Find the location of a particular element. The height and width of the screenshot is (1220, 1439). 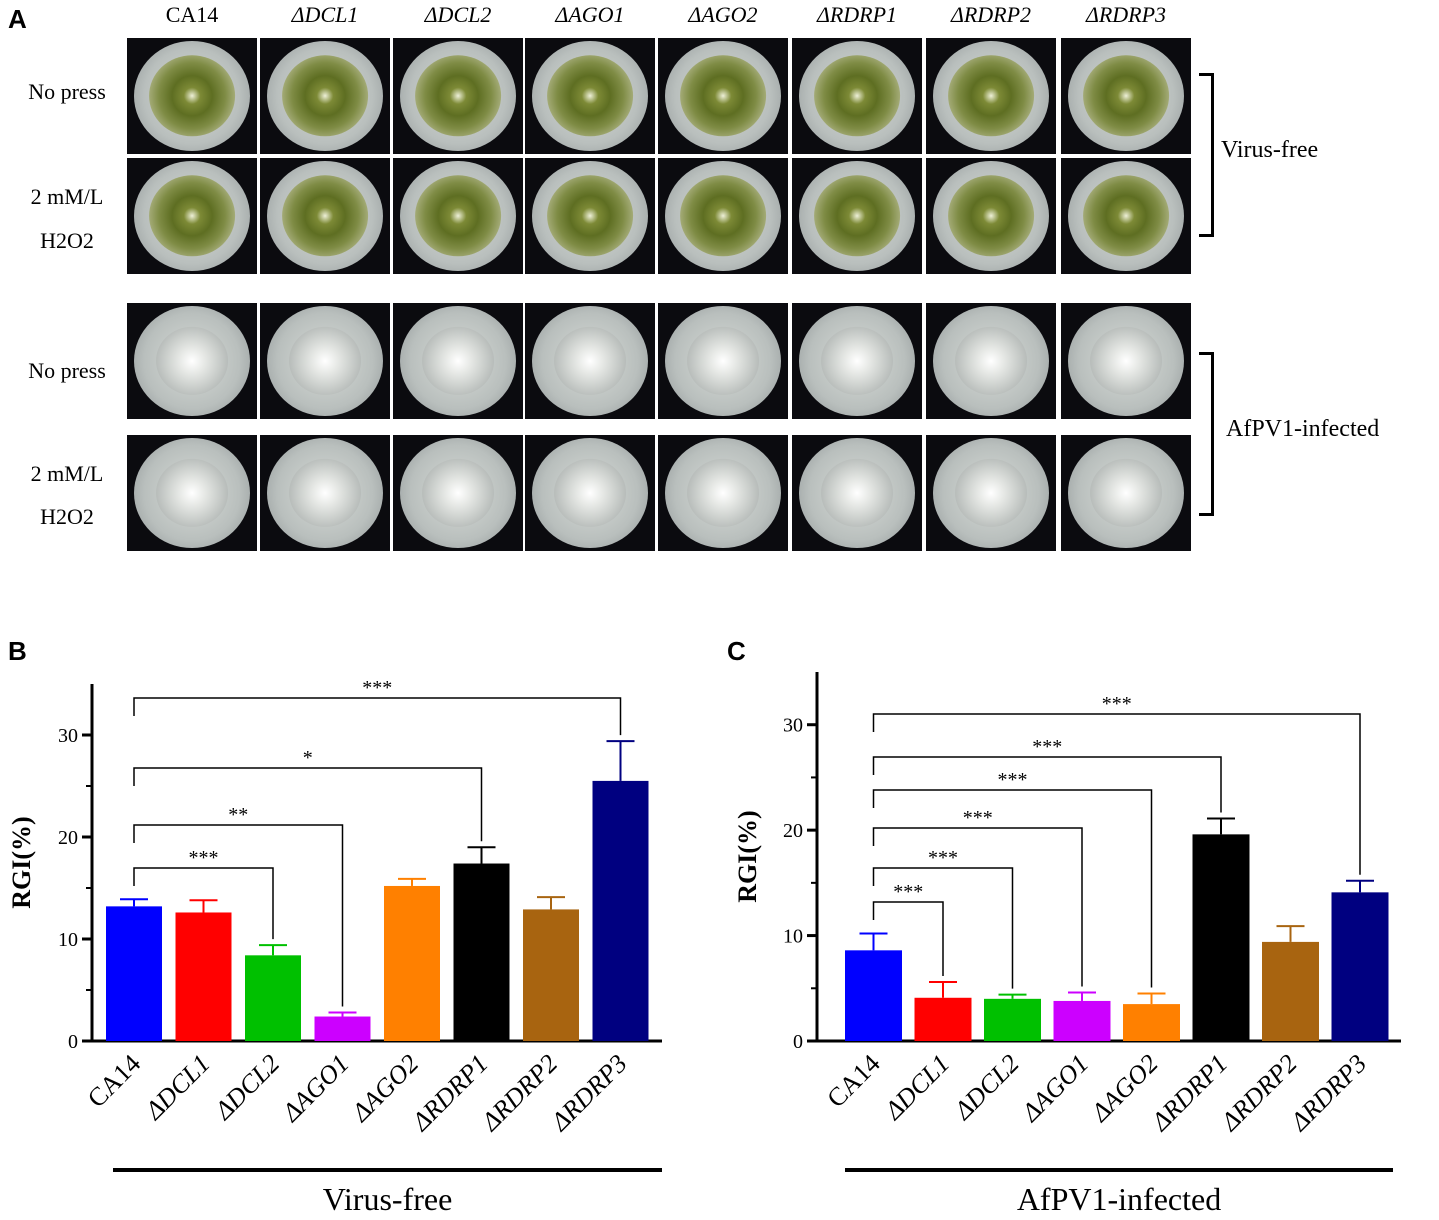

column-label: ΔAGO1 is located at coordinates (590, 14).